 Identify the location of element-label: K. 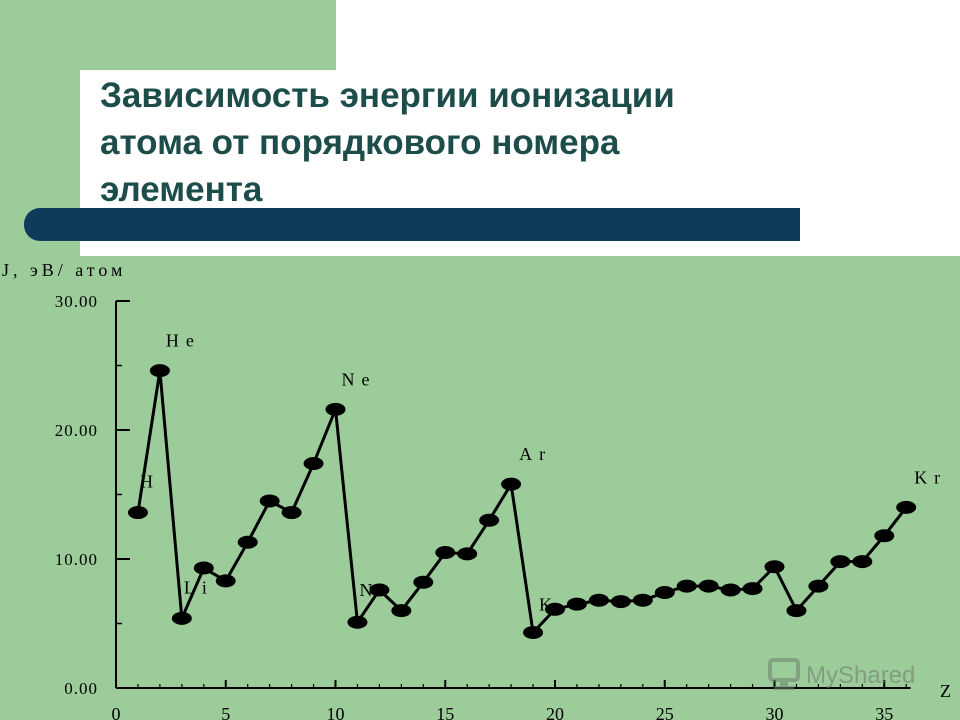
(549, 605).